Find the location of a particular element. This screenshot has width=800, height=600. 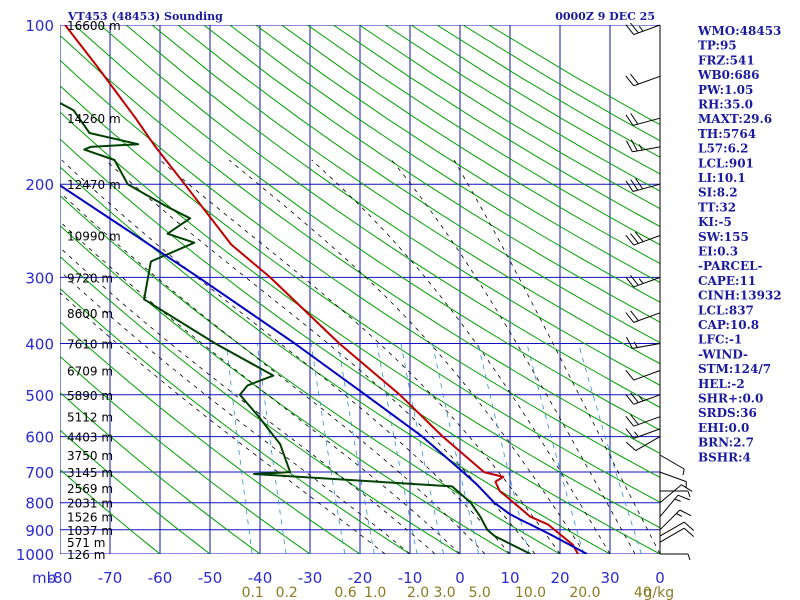

mixing-ratio-axis: 0.1 0.2 0.6 1.0 2.0 3.0 5.0 10.0 20.0 40g/kg is located at coordinates (458, 592).